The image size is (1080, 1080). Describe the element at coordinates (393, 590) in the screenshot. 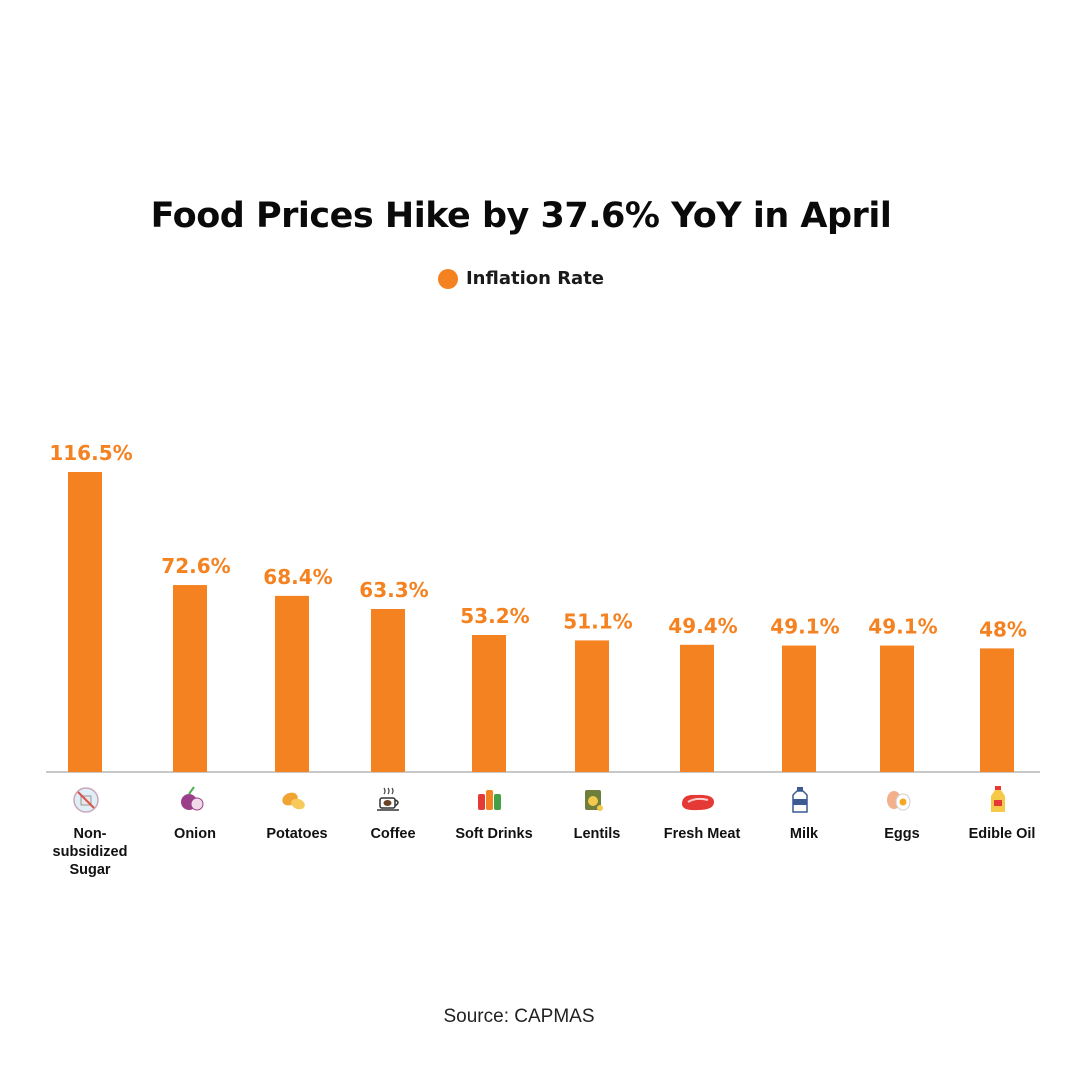

I see `data-label: 63.3%` at that location.